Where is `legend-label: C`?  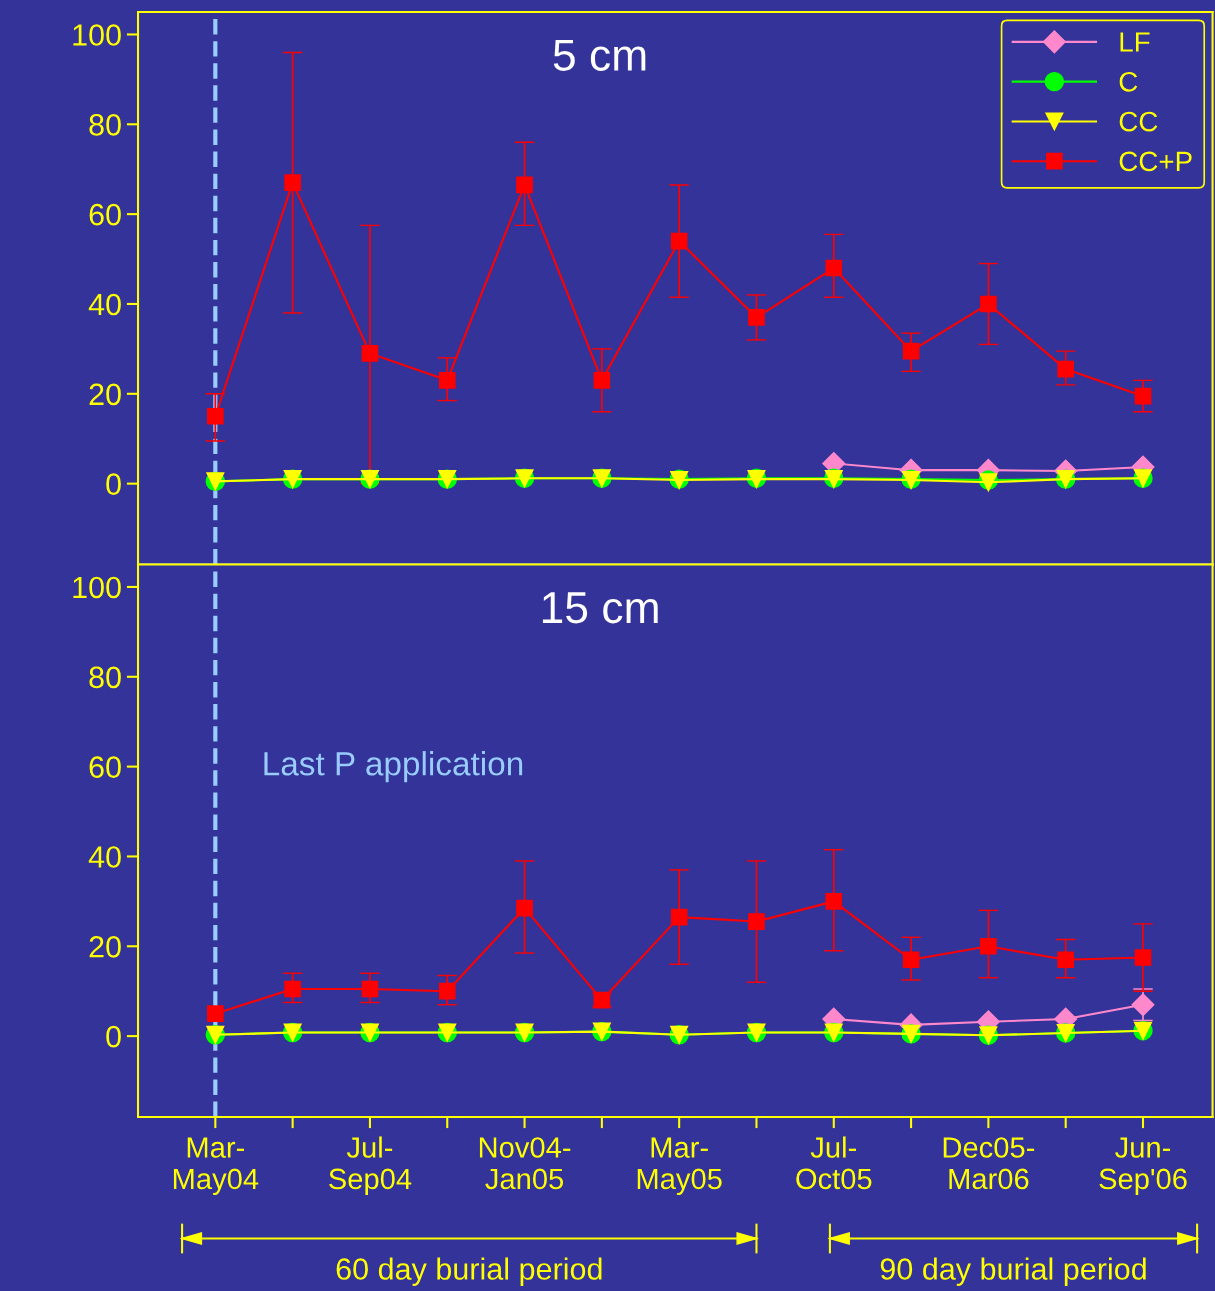
legend-label: C is located at coordinates (1128, 81).